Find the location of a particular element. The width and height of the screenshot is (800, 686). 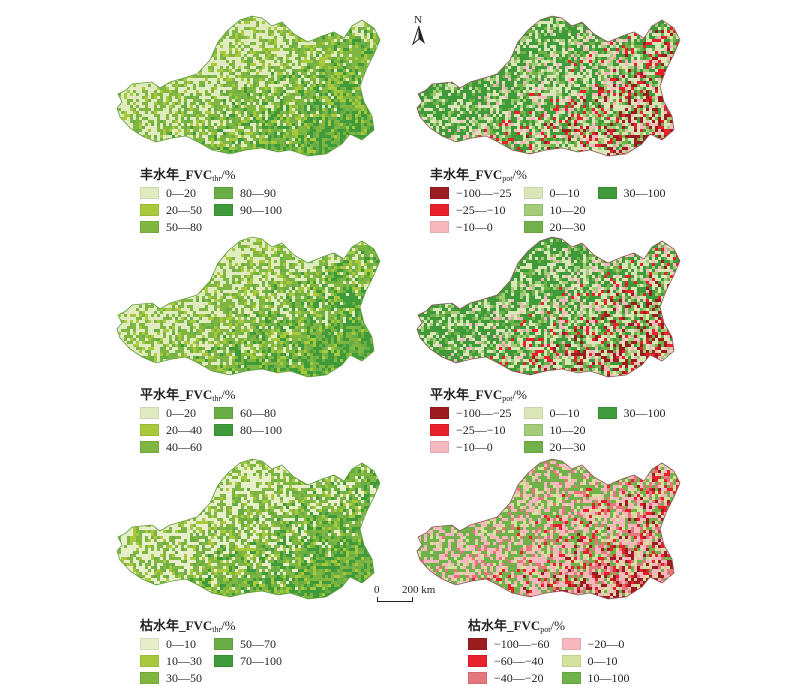

legend-label: 60—80 is located at coordinates (258, 413).